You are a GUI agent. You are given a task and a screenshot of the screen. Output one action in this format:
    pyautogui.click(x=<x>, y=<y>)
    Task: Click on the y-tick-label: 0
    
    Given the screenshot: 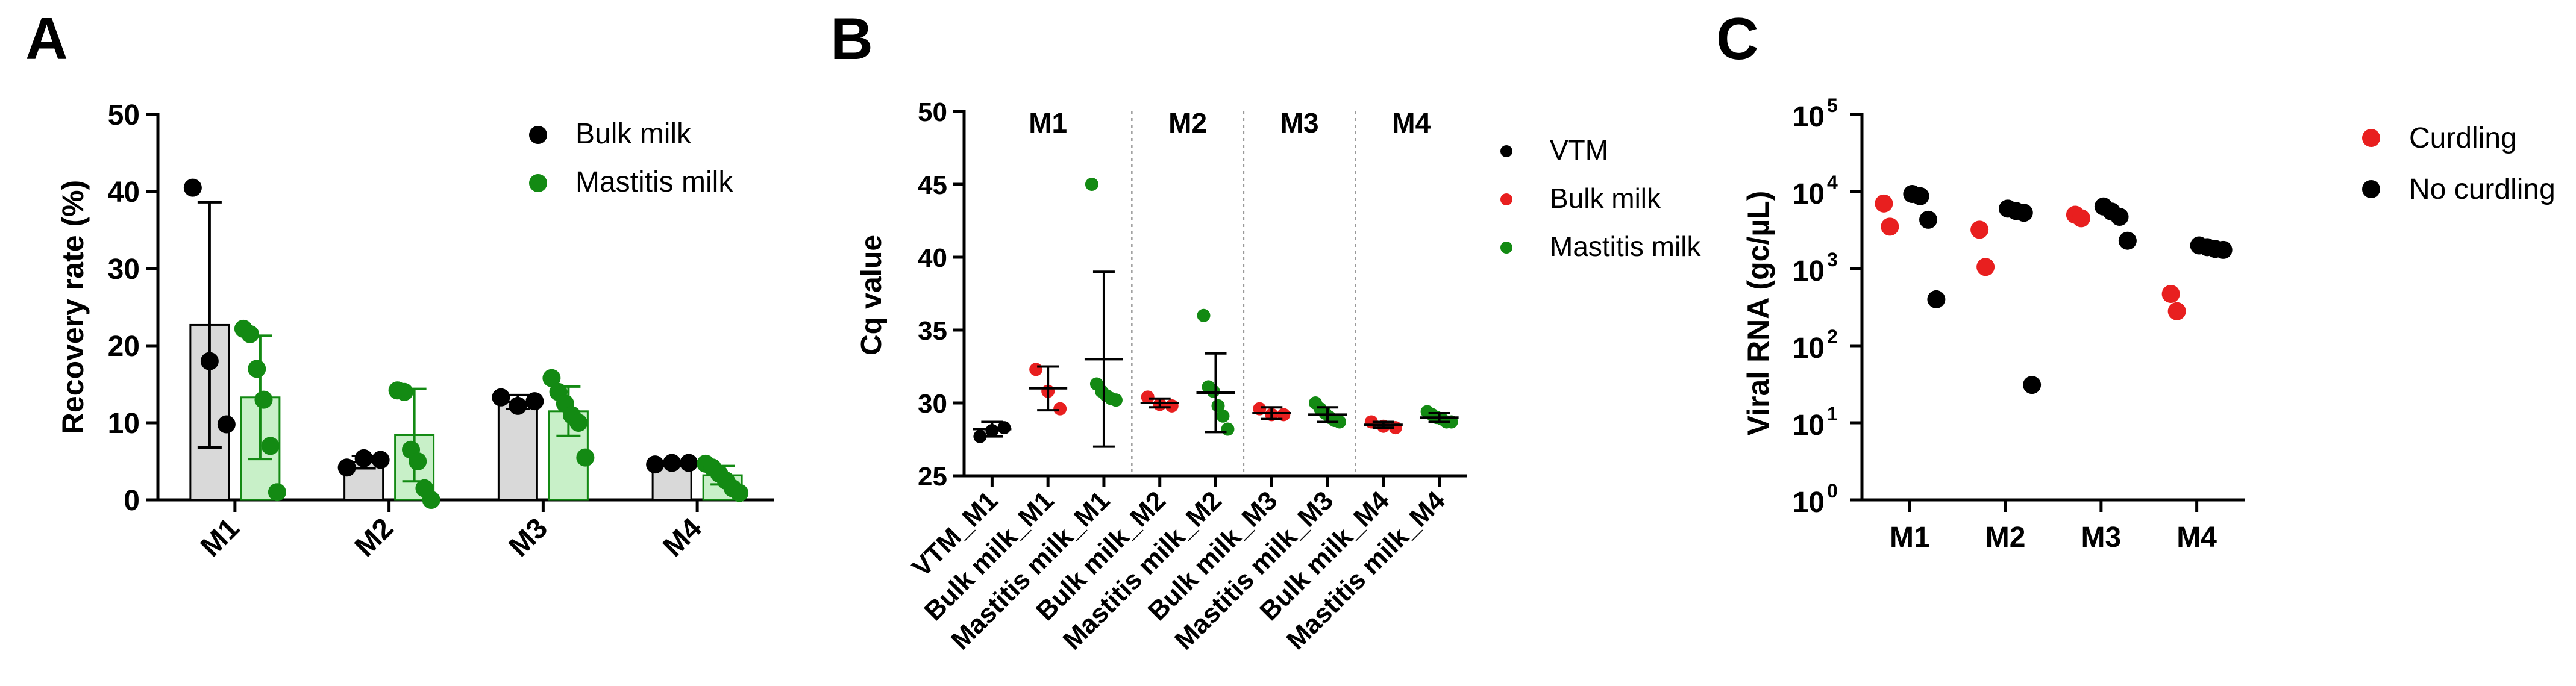 What is the action you would take?
    pyautogui.click(x=132, y=501)
    